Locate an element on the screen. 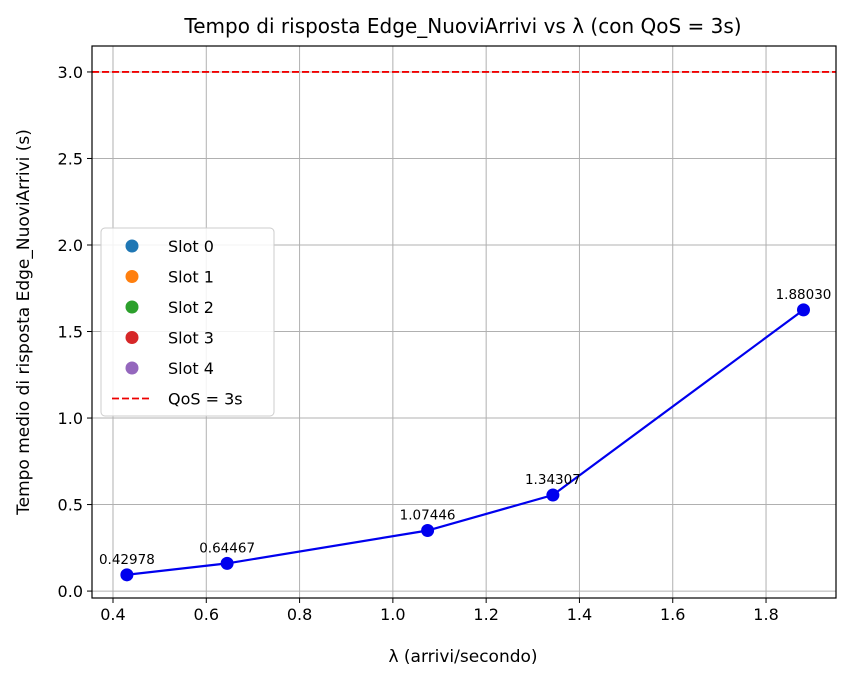 This screenshot has height=678, width=851. x-axis-label: λ (arrivi/secondo) is located at coordinates (462, 657).